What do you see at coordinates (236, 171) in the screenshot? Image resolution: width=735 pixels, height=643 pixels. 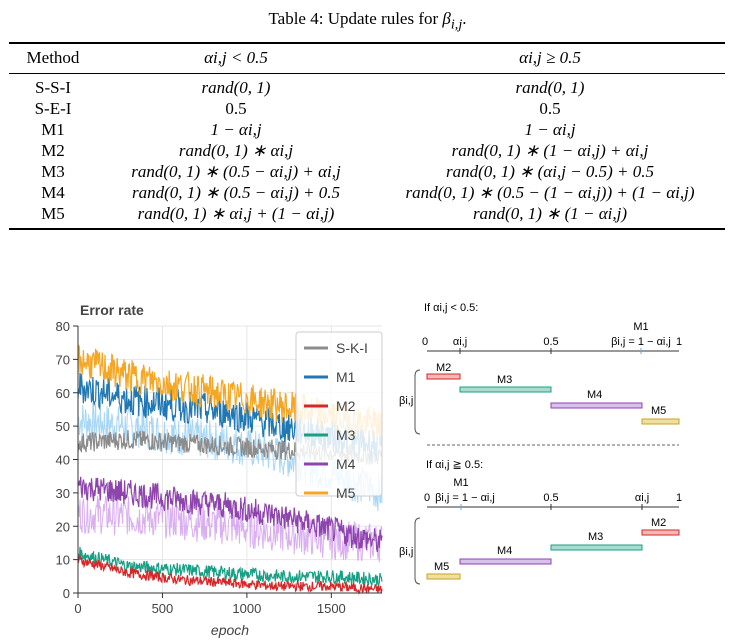 I see `rule-lt-cell: rand(0, 1) ∗ (0.5 − αi,j) + αi,j` at bounding box center [236, 171].